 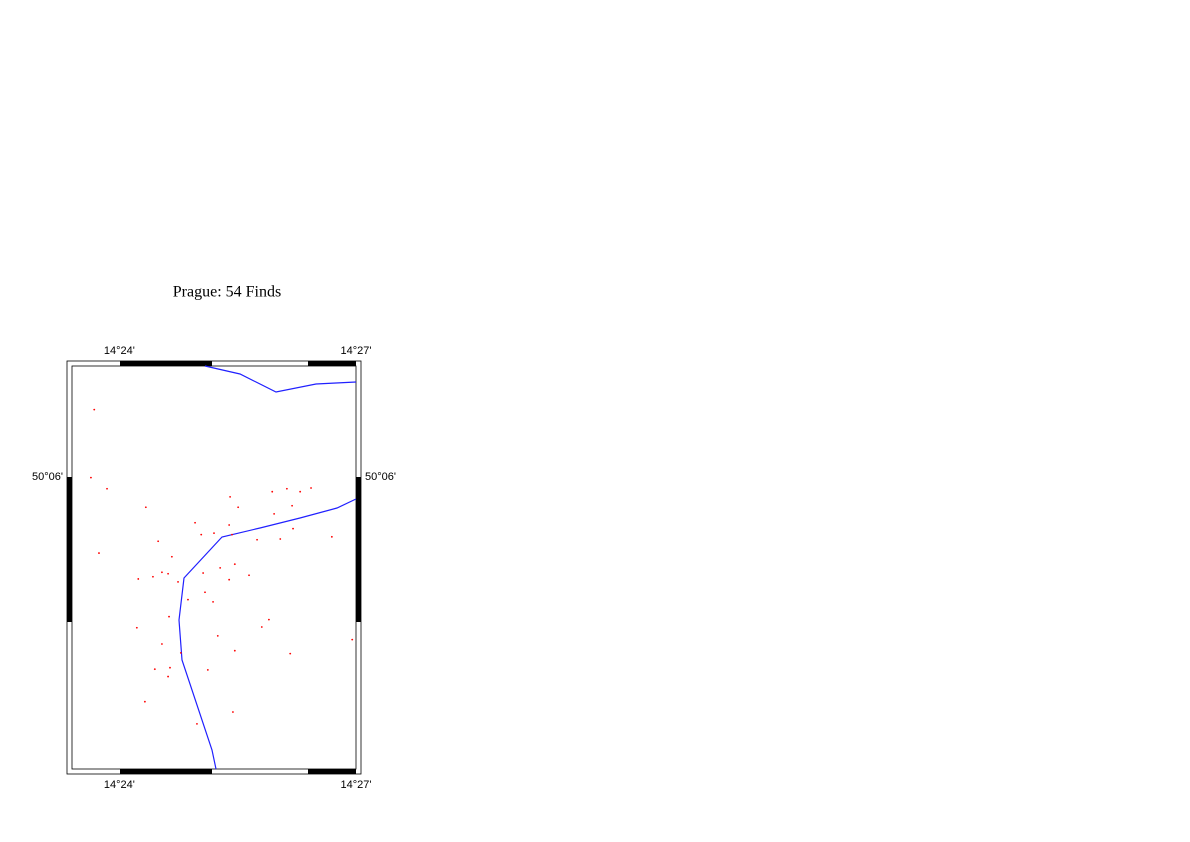 What do you see at coordinates (227, 292) in the screenshot?
I see `map-title: Prague: 54 Finds` at bounding box center [227, 292].